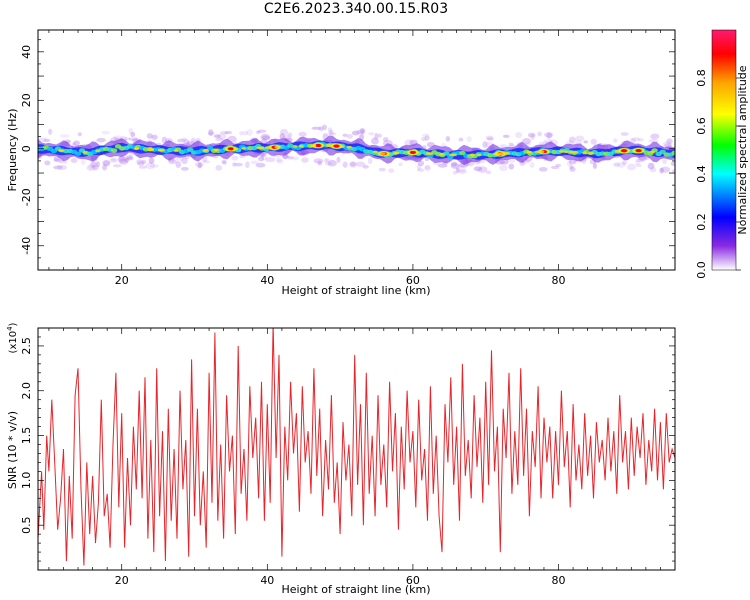 The width and height of the screenshot is (750, 600). I want to click on spectrogram-x-tick-label: 80, so click(559, 280).